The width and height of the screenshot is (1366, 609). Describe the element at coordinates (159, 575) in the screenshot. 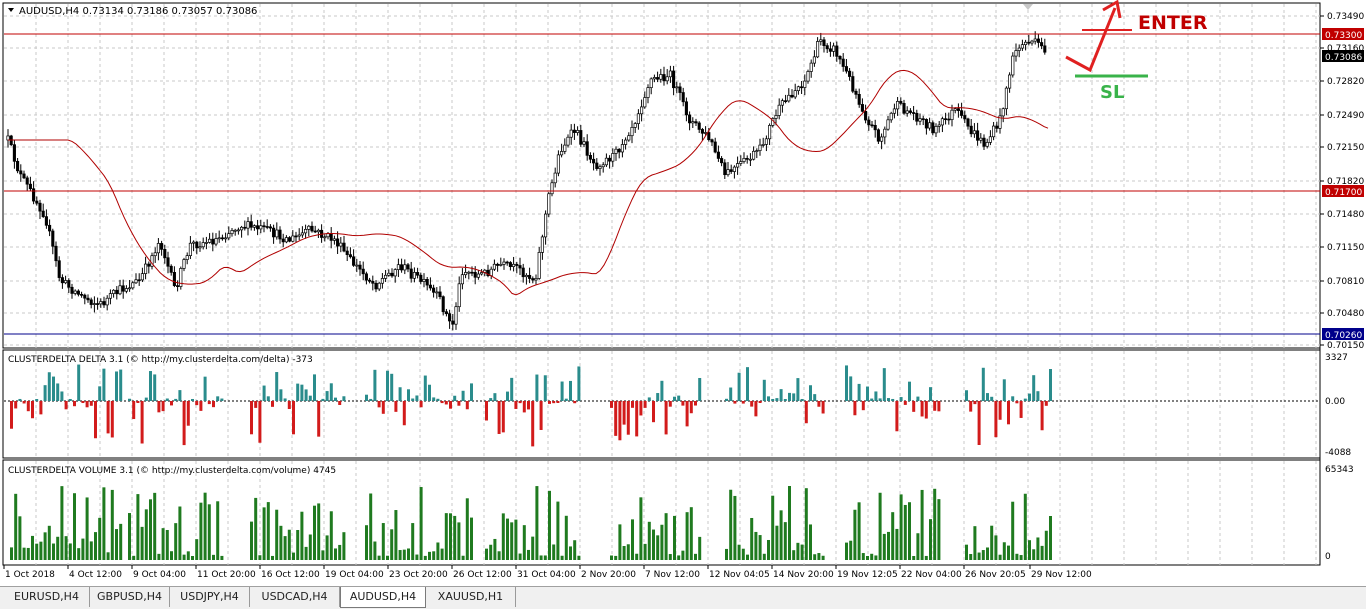

I see `time-tick-label: 9 Oct 04:00` at that location.